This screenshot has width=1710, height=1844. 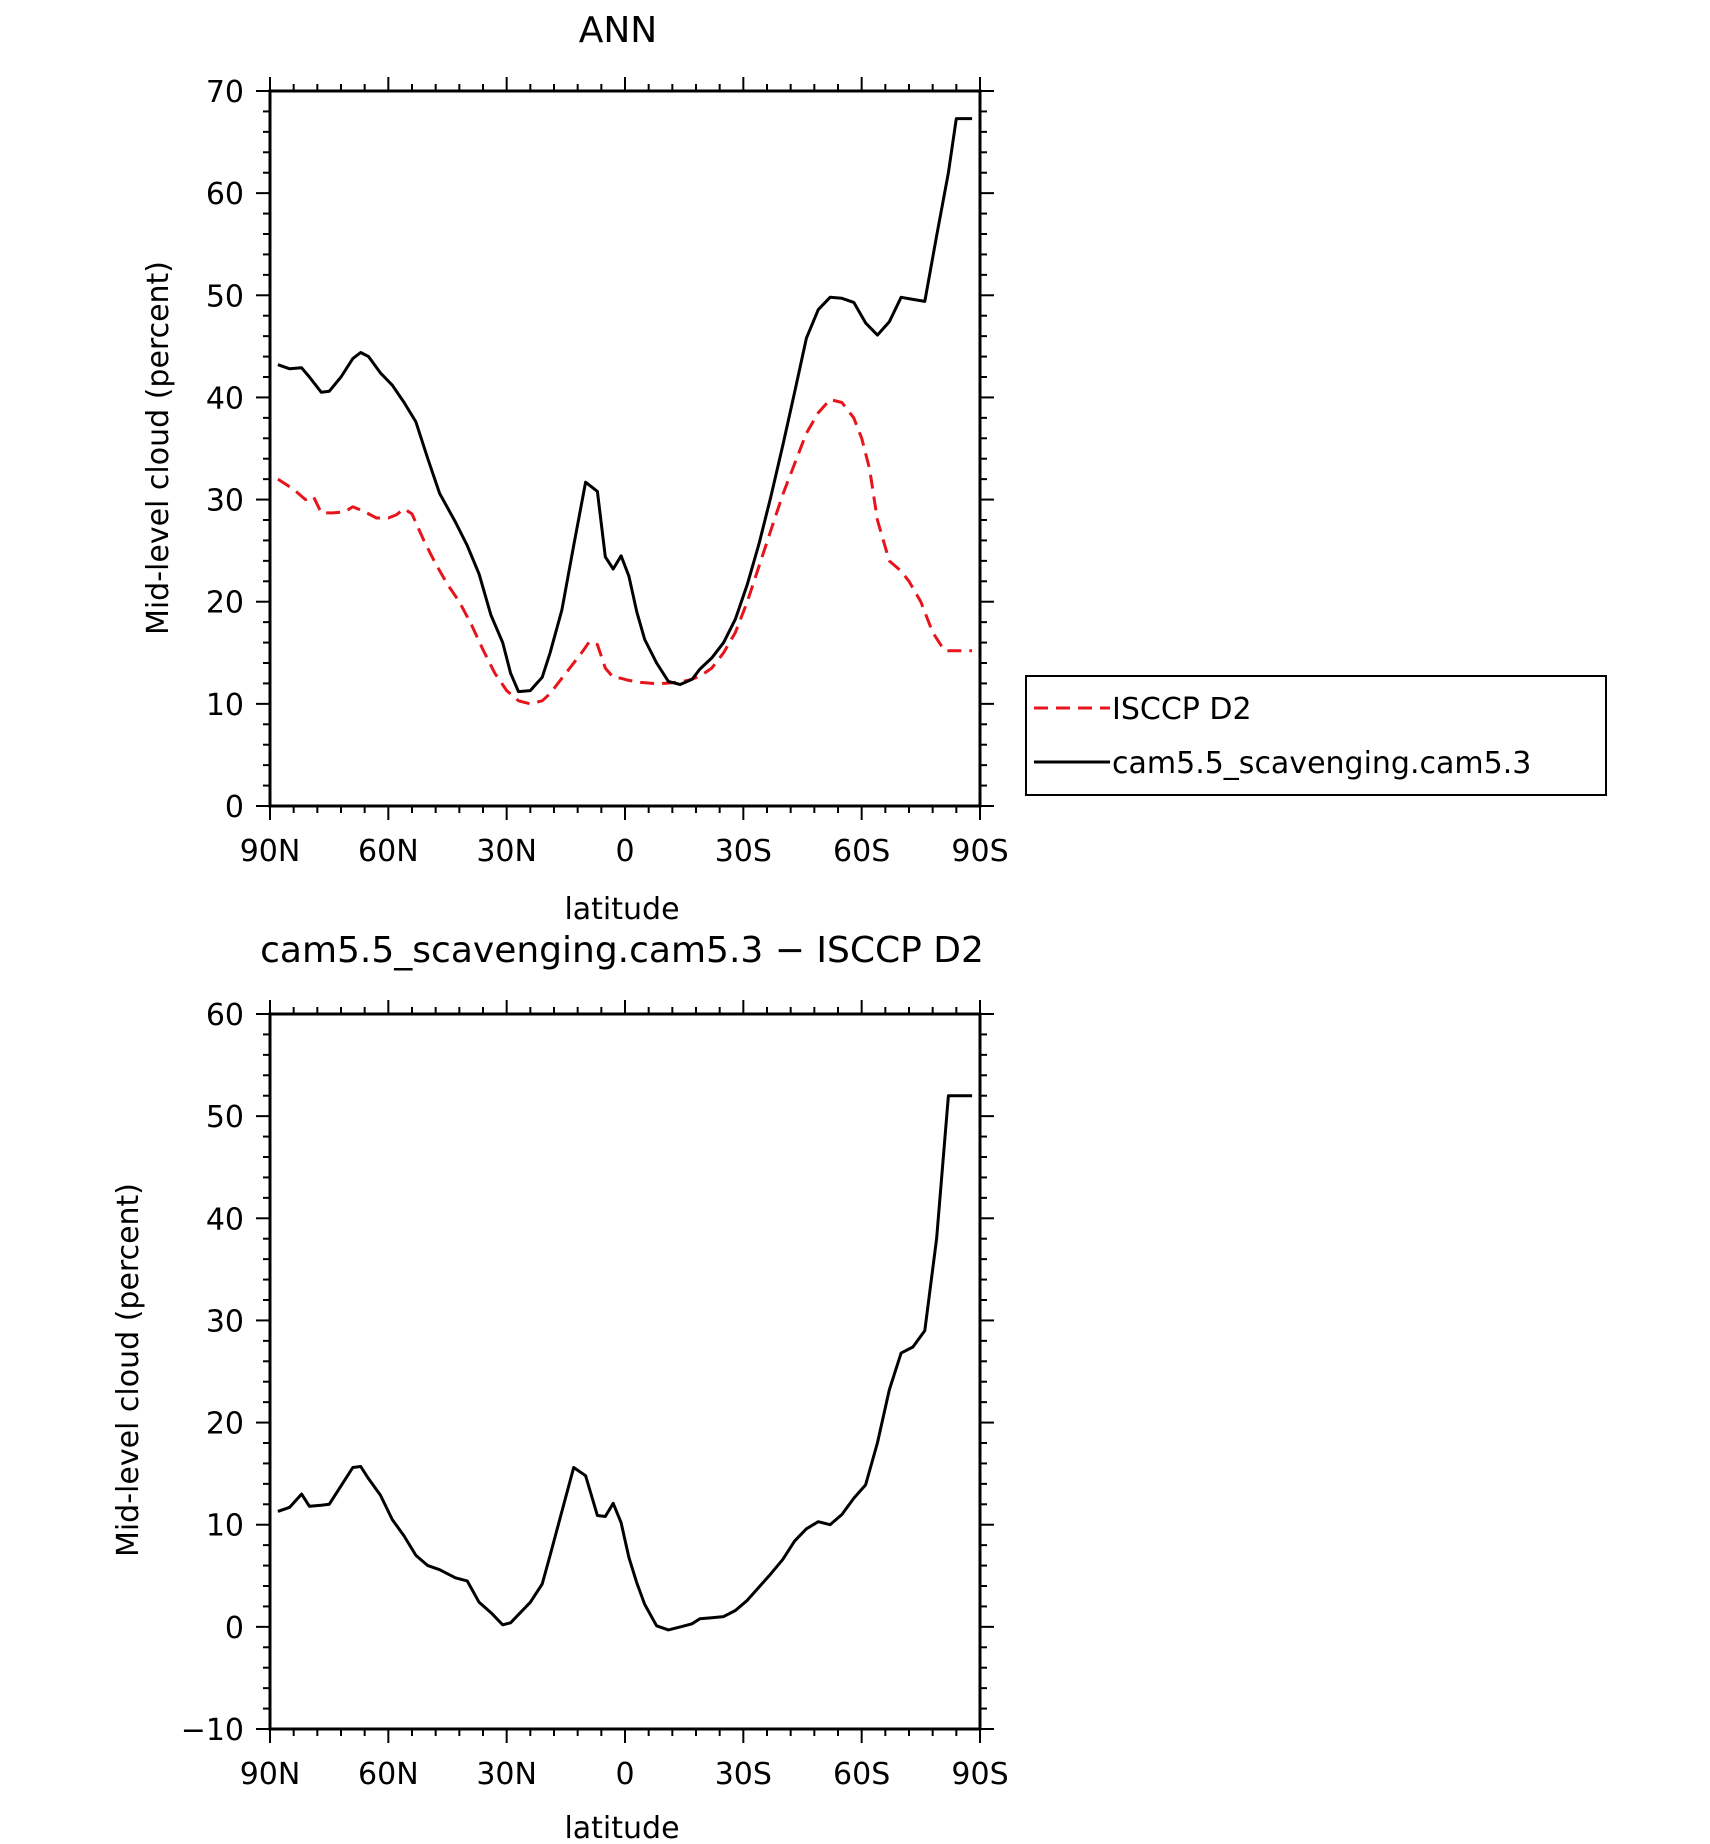 What do you see at coordinates (621, 909) in the screenshot?
I see `top-x-axis-label: latitude` at bounding box center [621, 909].